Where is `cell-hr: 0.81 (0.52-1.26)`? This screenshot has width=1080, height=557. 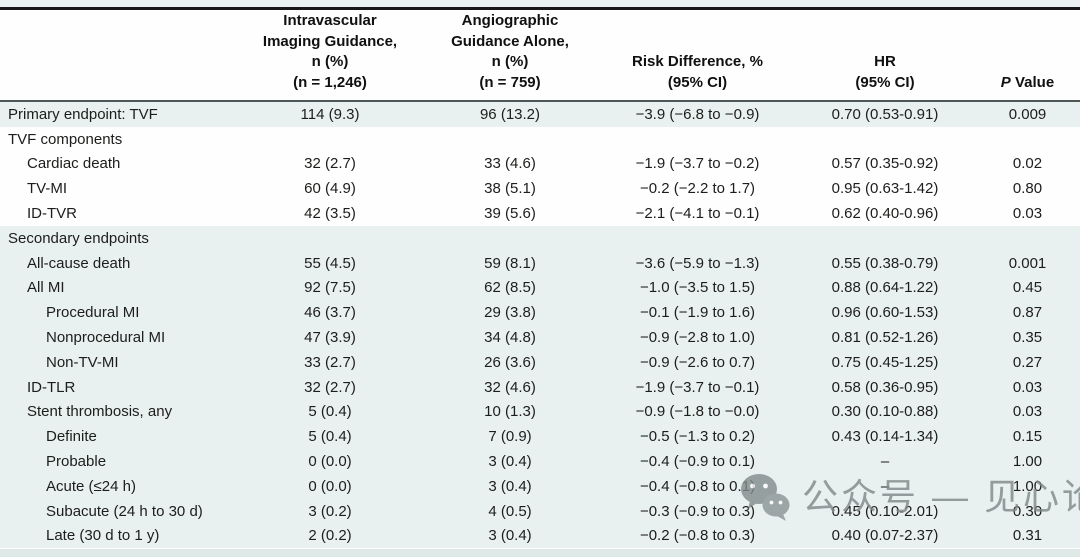 cell-hr: 0.81 (0.52-1.26) is located at coordinates (885, 338).